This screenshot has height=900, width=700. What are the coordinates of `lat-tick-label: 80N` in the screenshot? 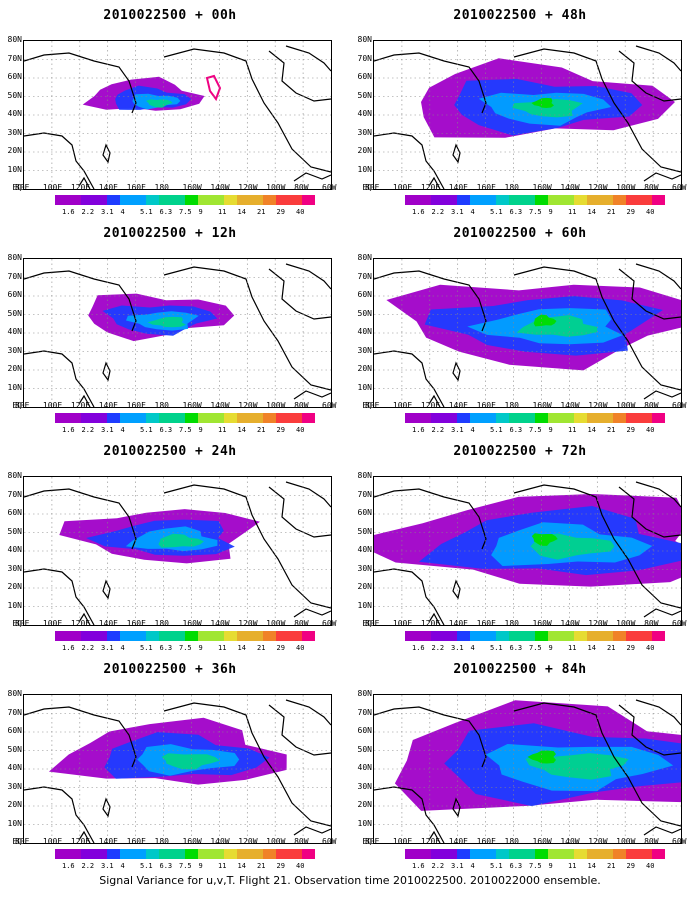 It's located at (14, 475).